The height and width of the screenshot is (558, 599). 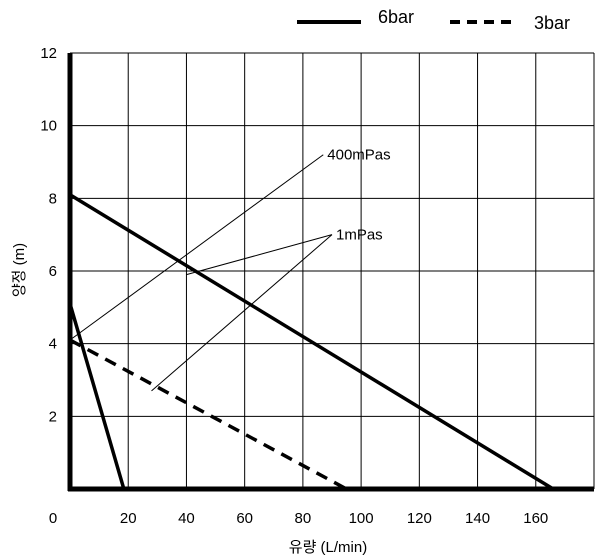 I want to click on x-tick-label: 160, so click(x=535, y=518).